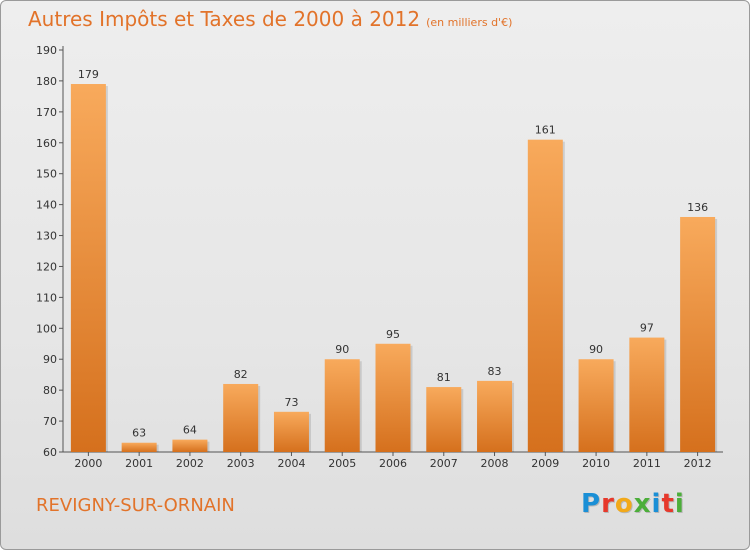  Describe the element at coordinates (46, 143) in the screenshot. I see `y-tick-label: 160` at that location.